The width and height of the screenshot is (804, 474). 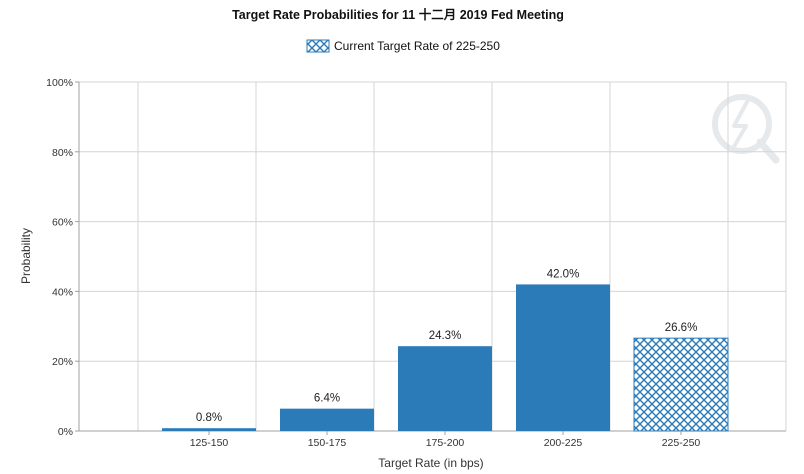 I want to click on bar-data-label: 0.8%, so click(x=209, y=418).